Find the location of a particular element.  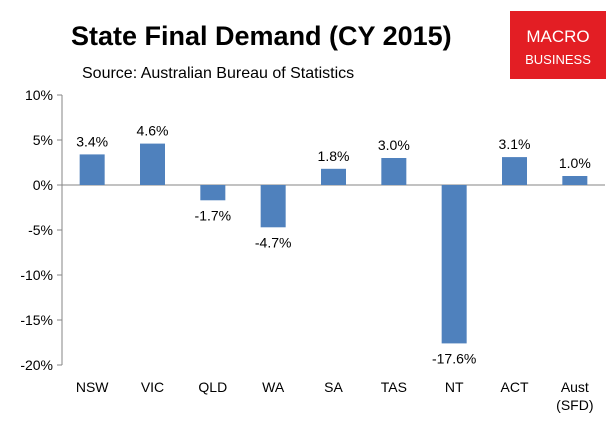

logo-background is located at coordinates (558, 45).